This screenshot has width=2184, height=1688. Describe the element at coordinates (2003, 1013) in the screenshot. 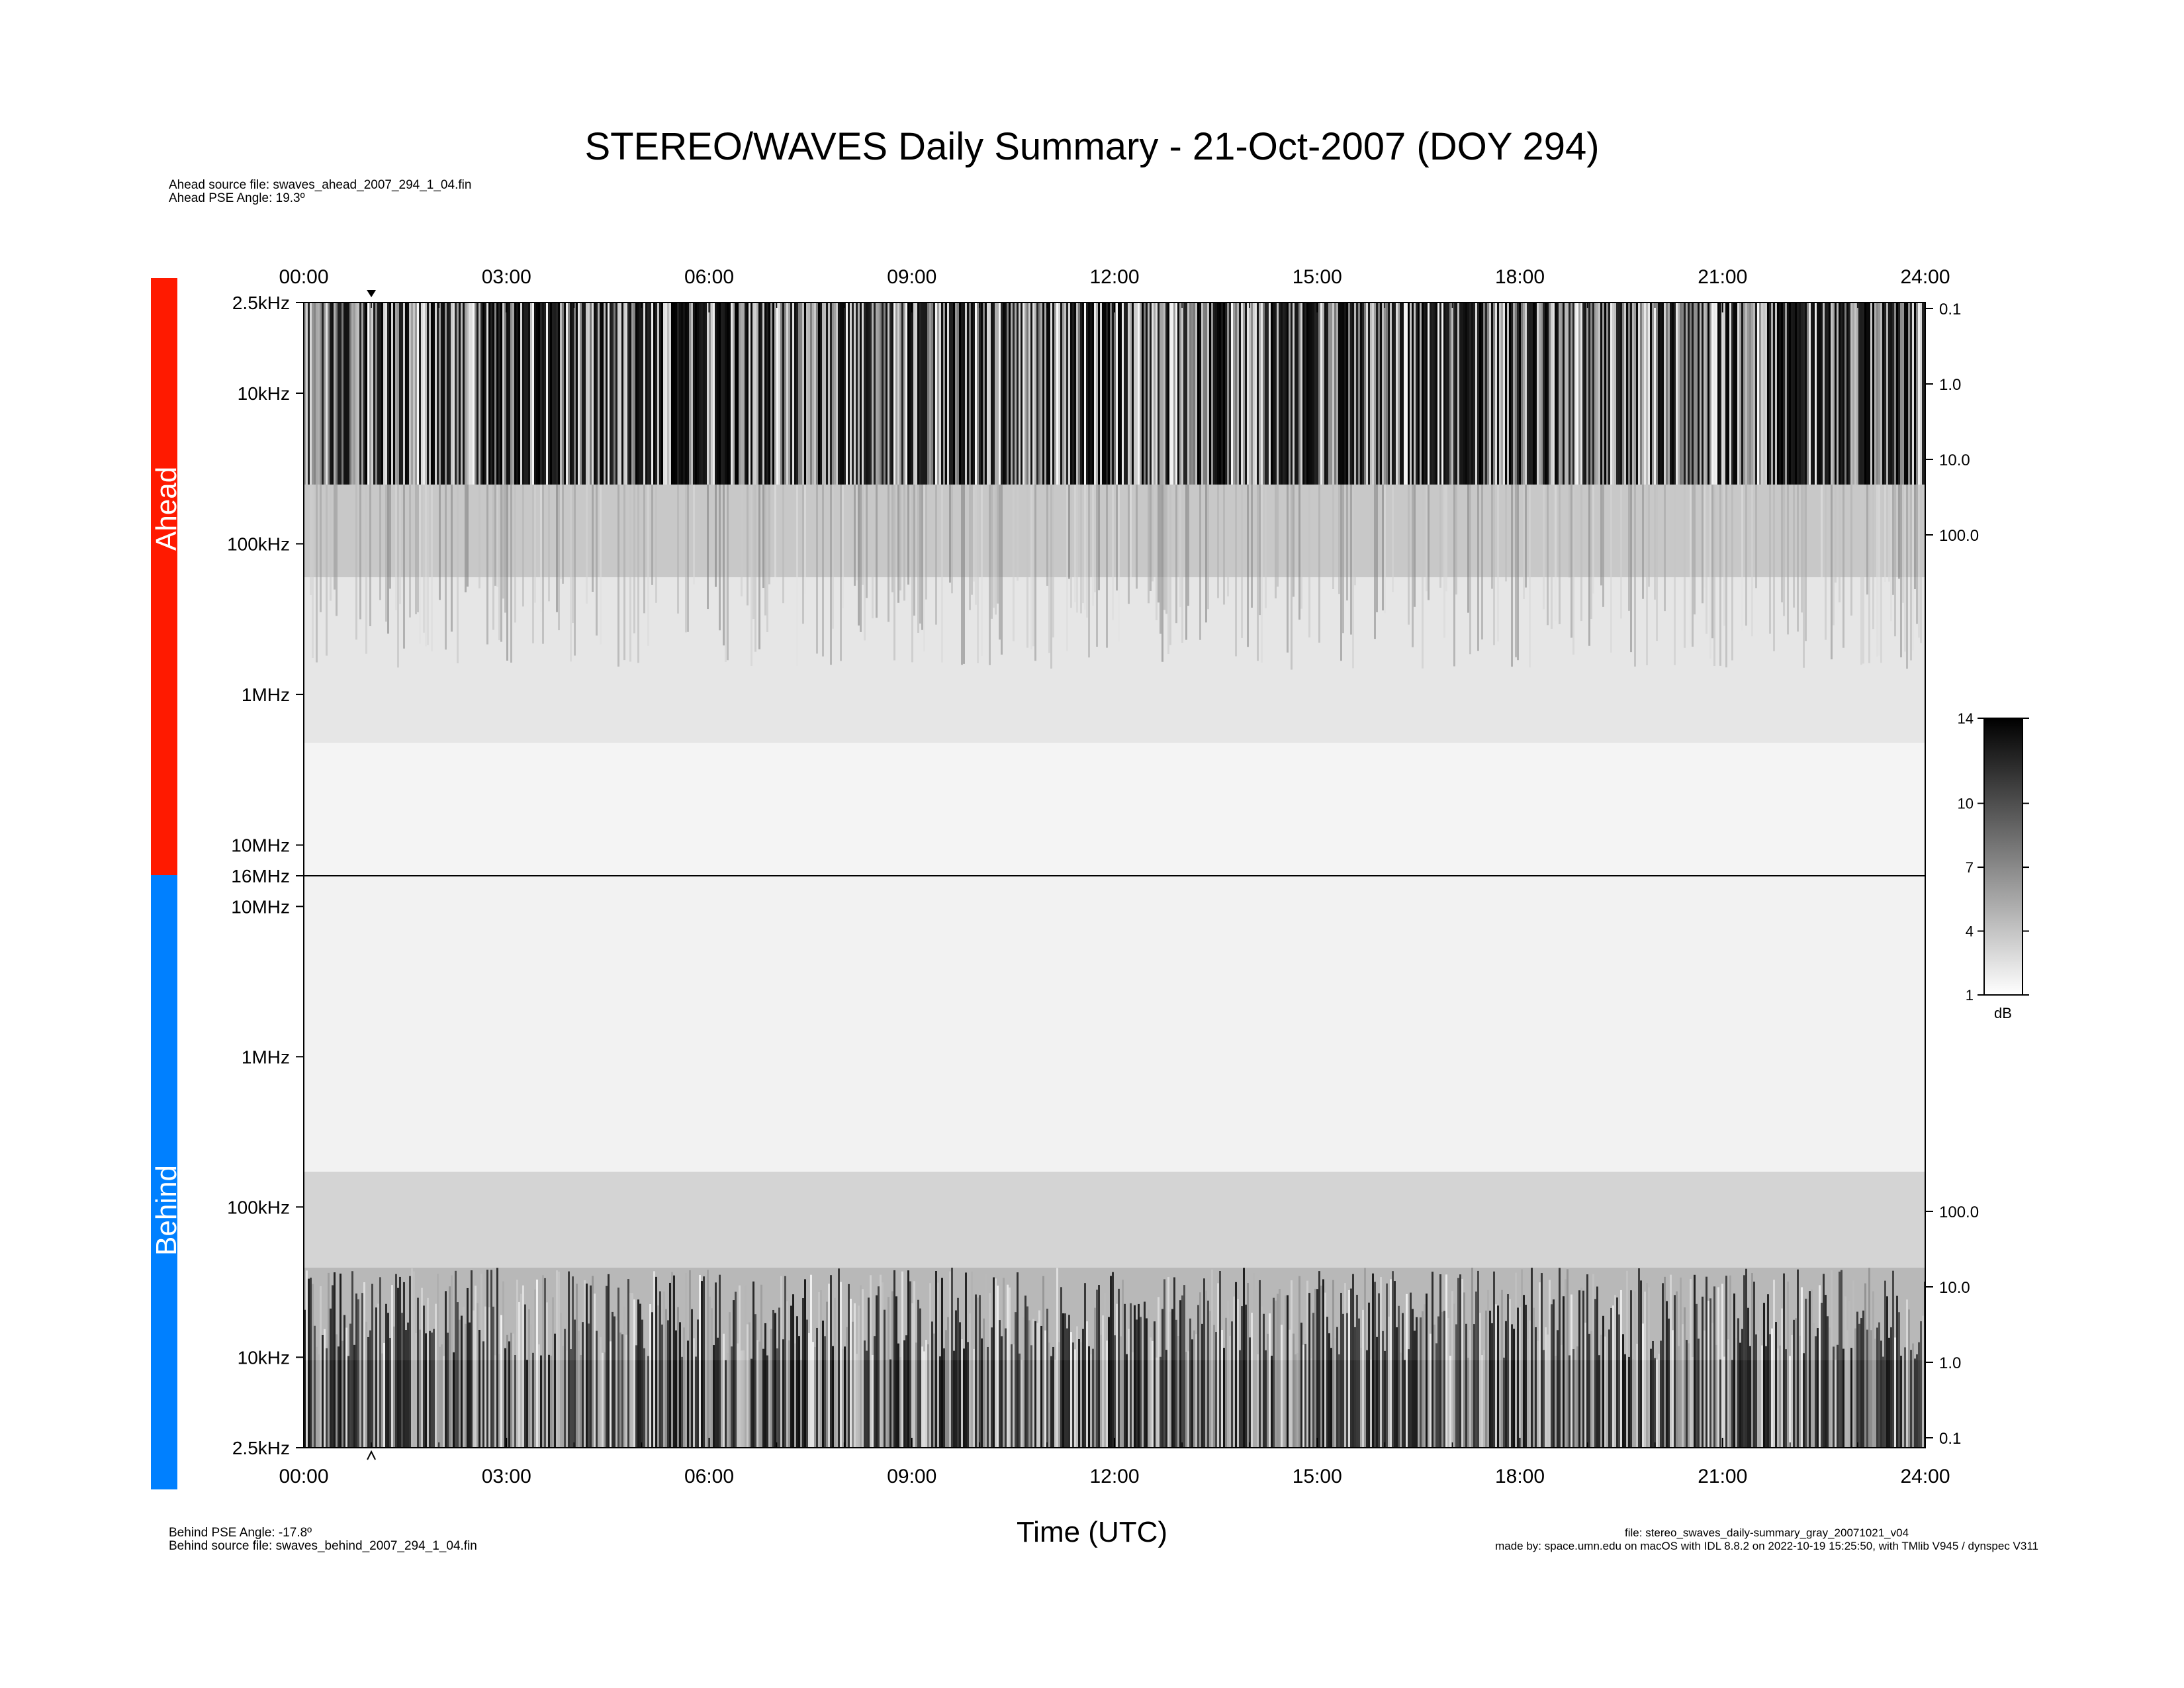

I see `colorbar-unit: dB` at that location.